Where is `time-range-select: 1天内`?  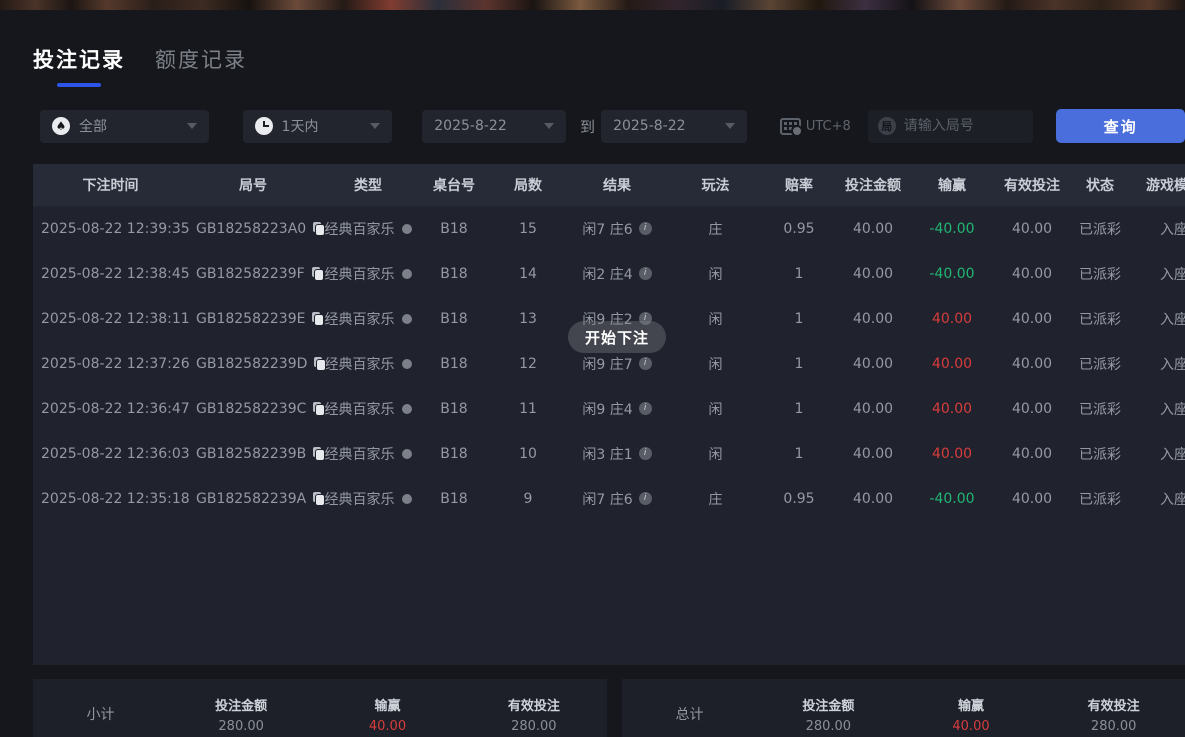
time-range-select: 1天内 is located at coordinates (317, 126).